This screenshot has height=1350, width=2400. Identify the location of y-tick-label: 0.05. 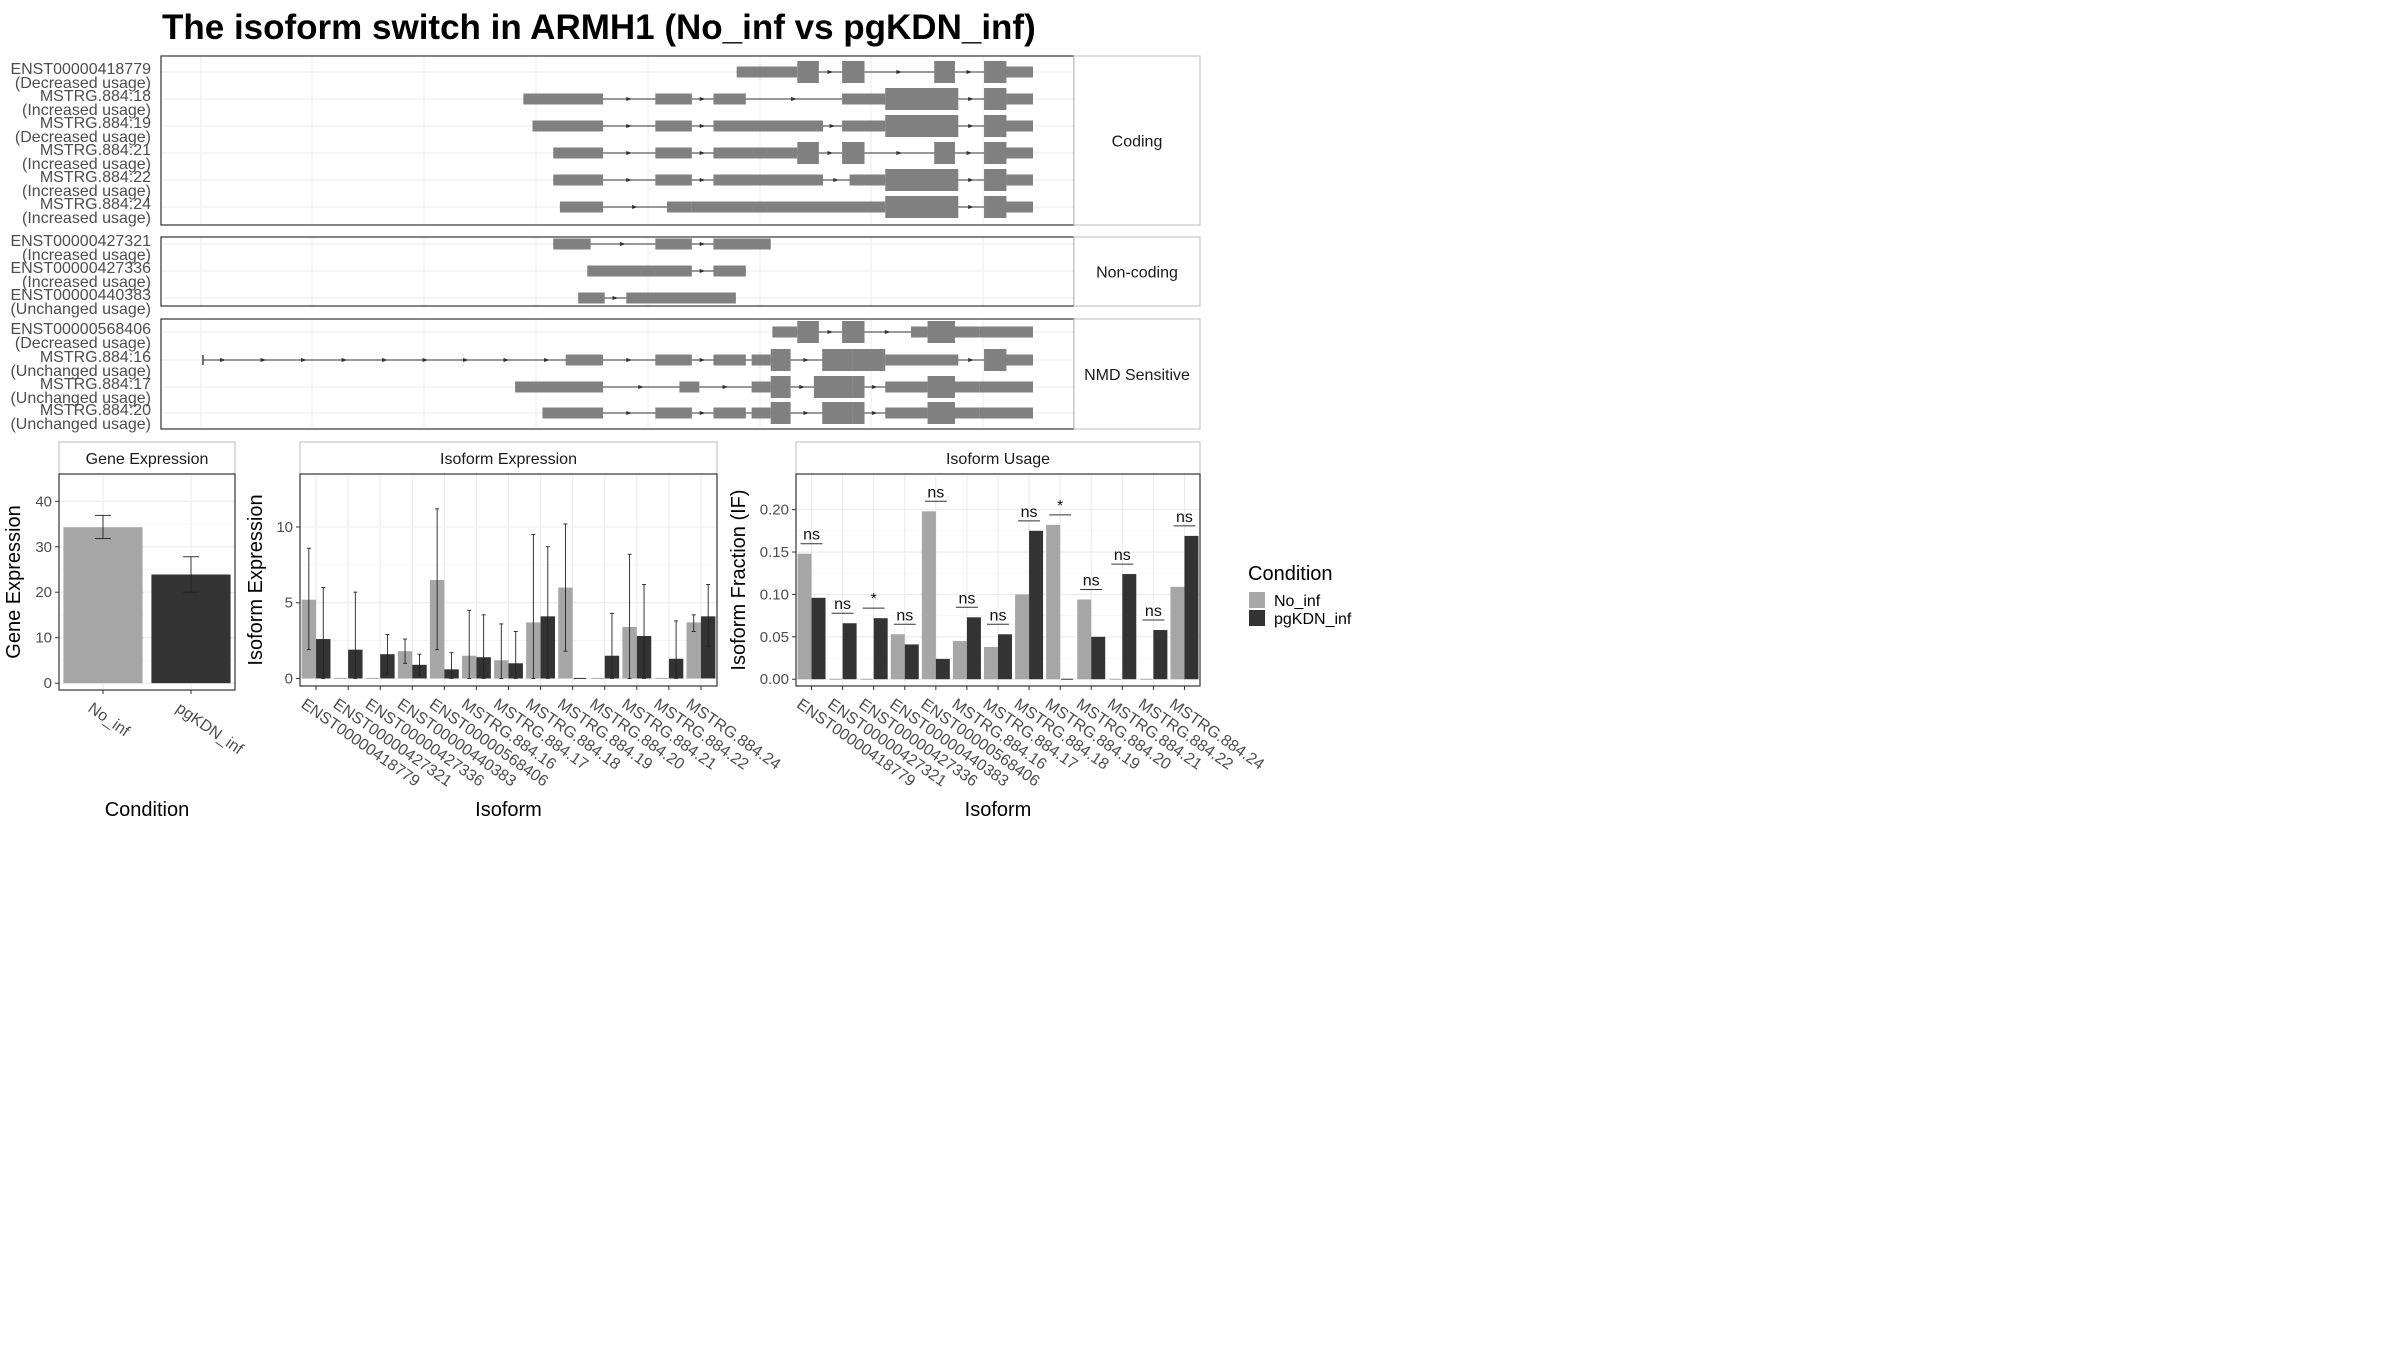
(774, 637).